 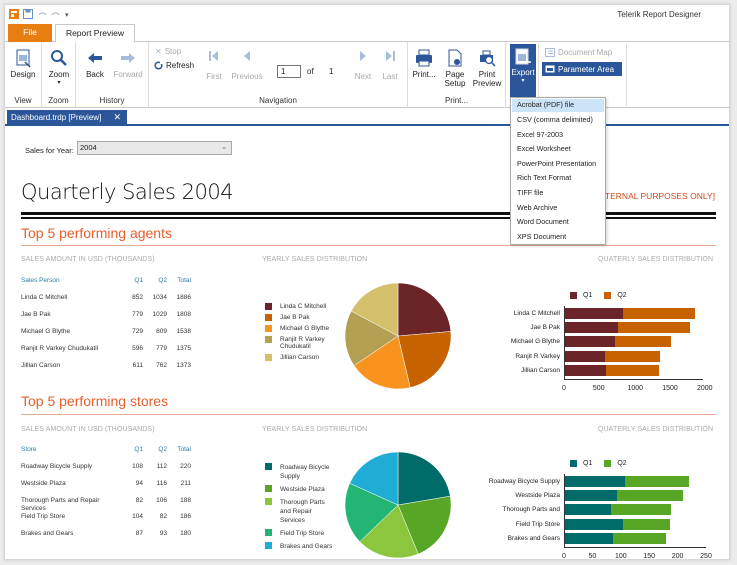 What do you see at coordinates (154, 148) in the screenshot?
I see `year-parameter-select: 2004 ⌄` at bounding box center [154, 148].